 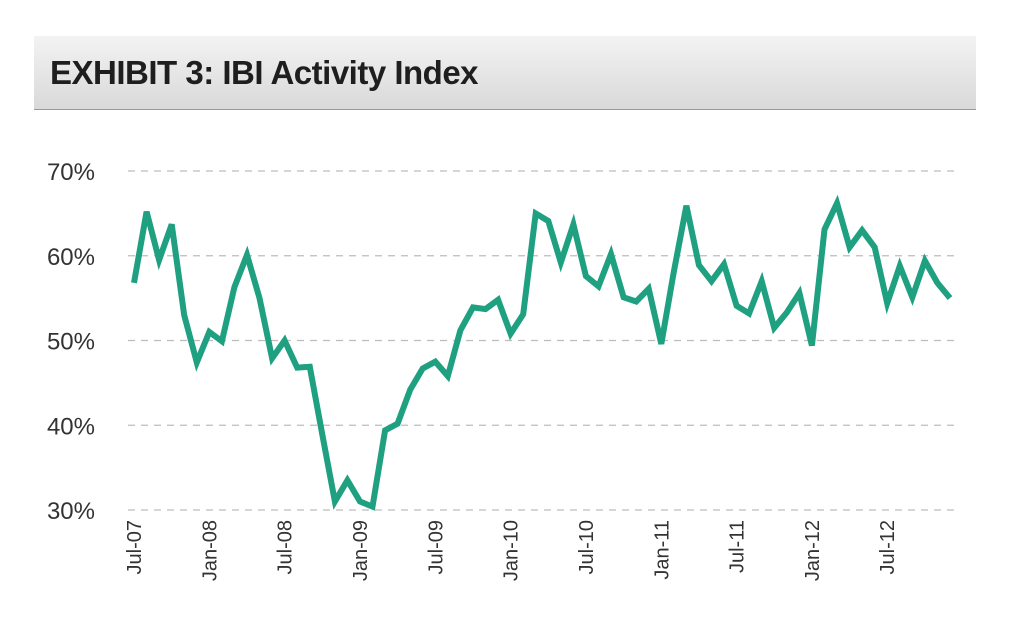 What do you see at coordinates (71, 257) in the screenshot?
I see `y-tick-label: 60%` at bounding box center [71, 257].